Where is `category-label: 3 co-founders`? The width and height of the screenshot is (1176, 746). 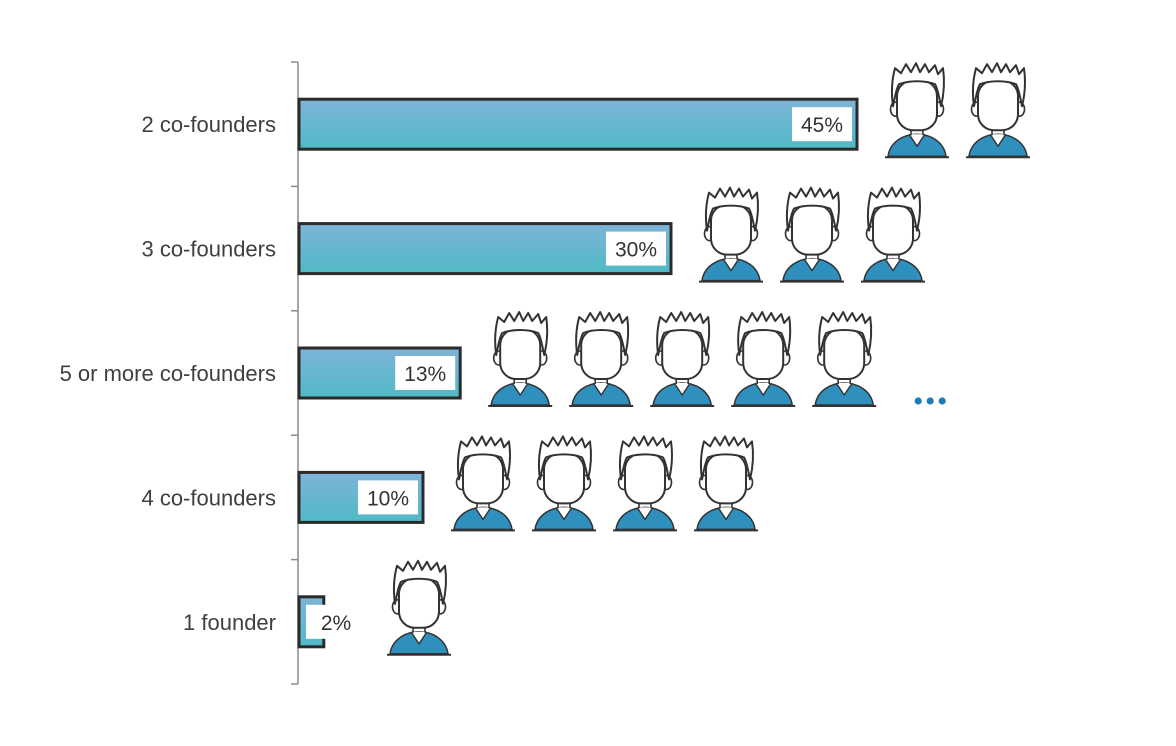 category-label: 3 co-founders is located at coordinates (208, 249).